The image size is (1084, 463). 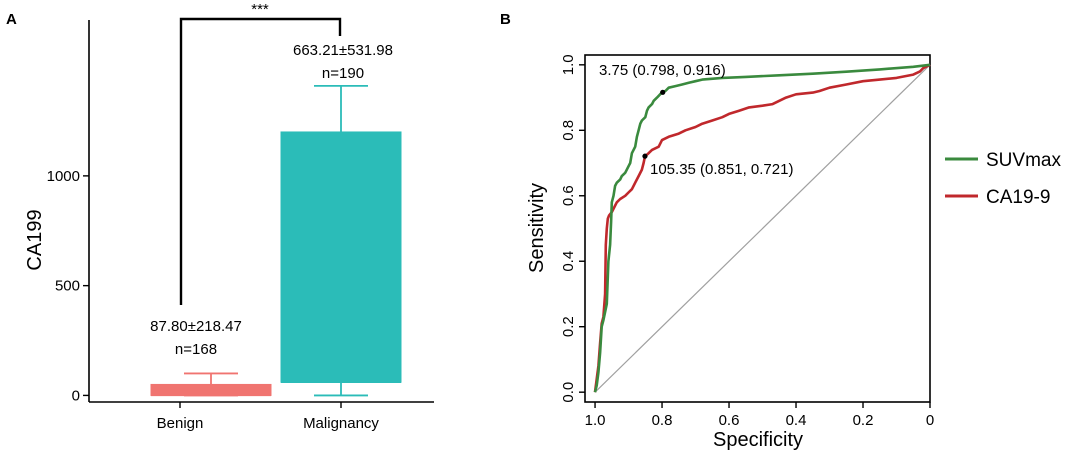 What do you see at coordinates (196, 349) in the screenshot?
I see `n-label-benign: n=168` at bounding box center [196, 349].